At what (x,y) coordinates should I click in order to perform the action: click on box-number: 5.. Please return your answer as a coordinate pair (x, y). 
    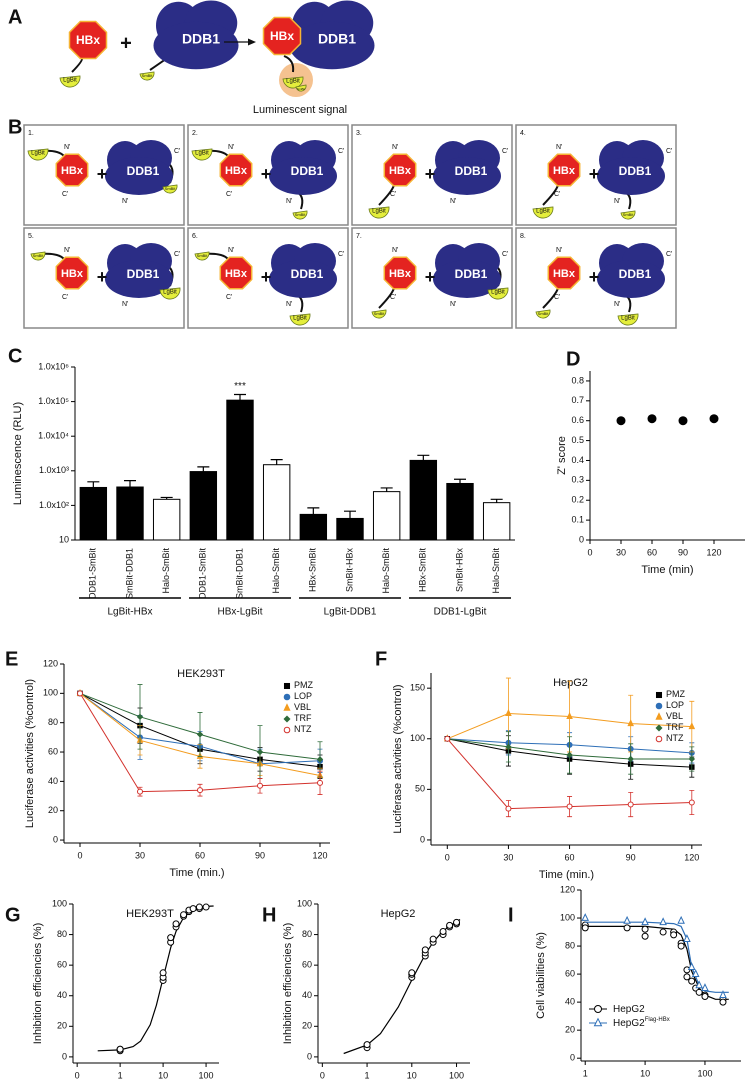
    Looking at the image, I should click on (31, 236).